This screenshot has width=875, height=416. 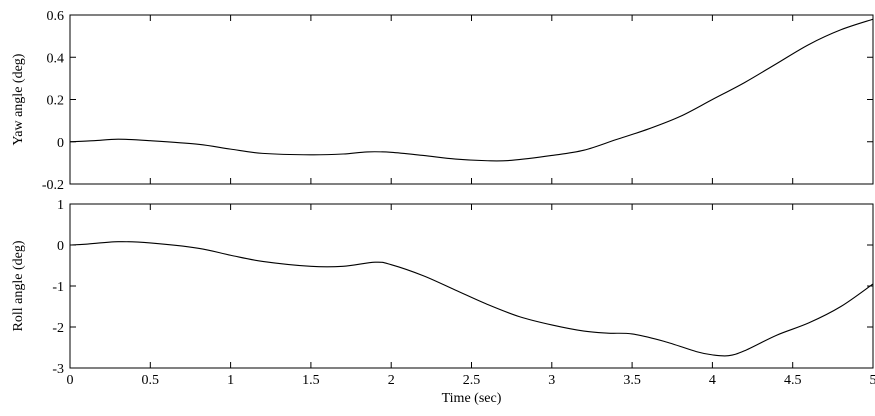 What do you see at coordinates (56, 101) in the screenshot?
I see `yaw-y-tick-label: 0.2` at bounding box center [56, 101].